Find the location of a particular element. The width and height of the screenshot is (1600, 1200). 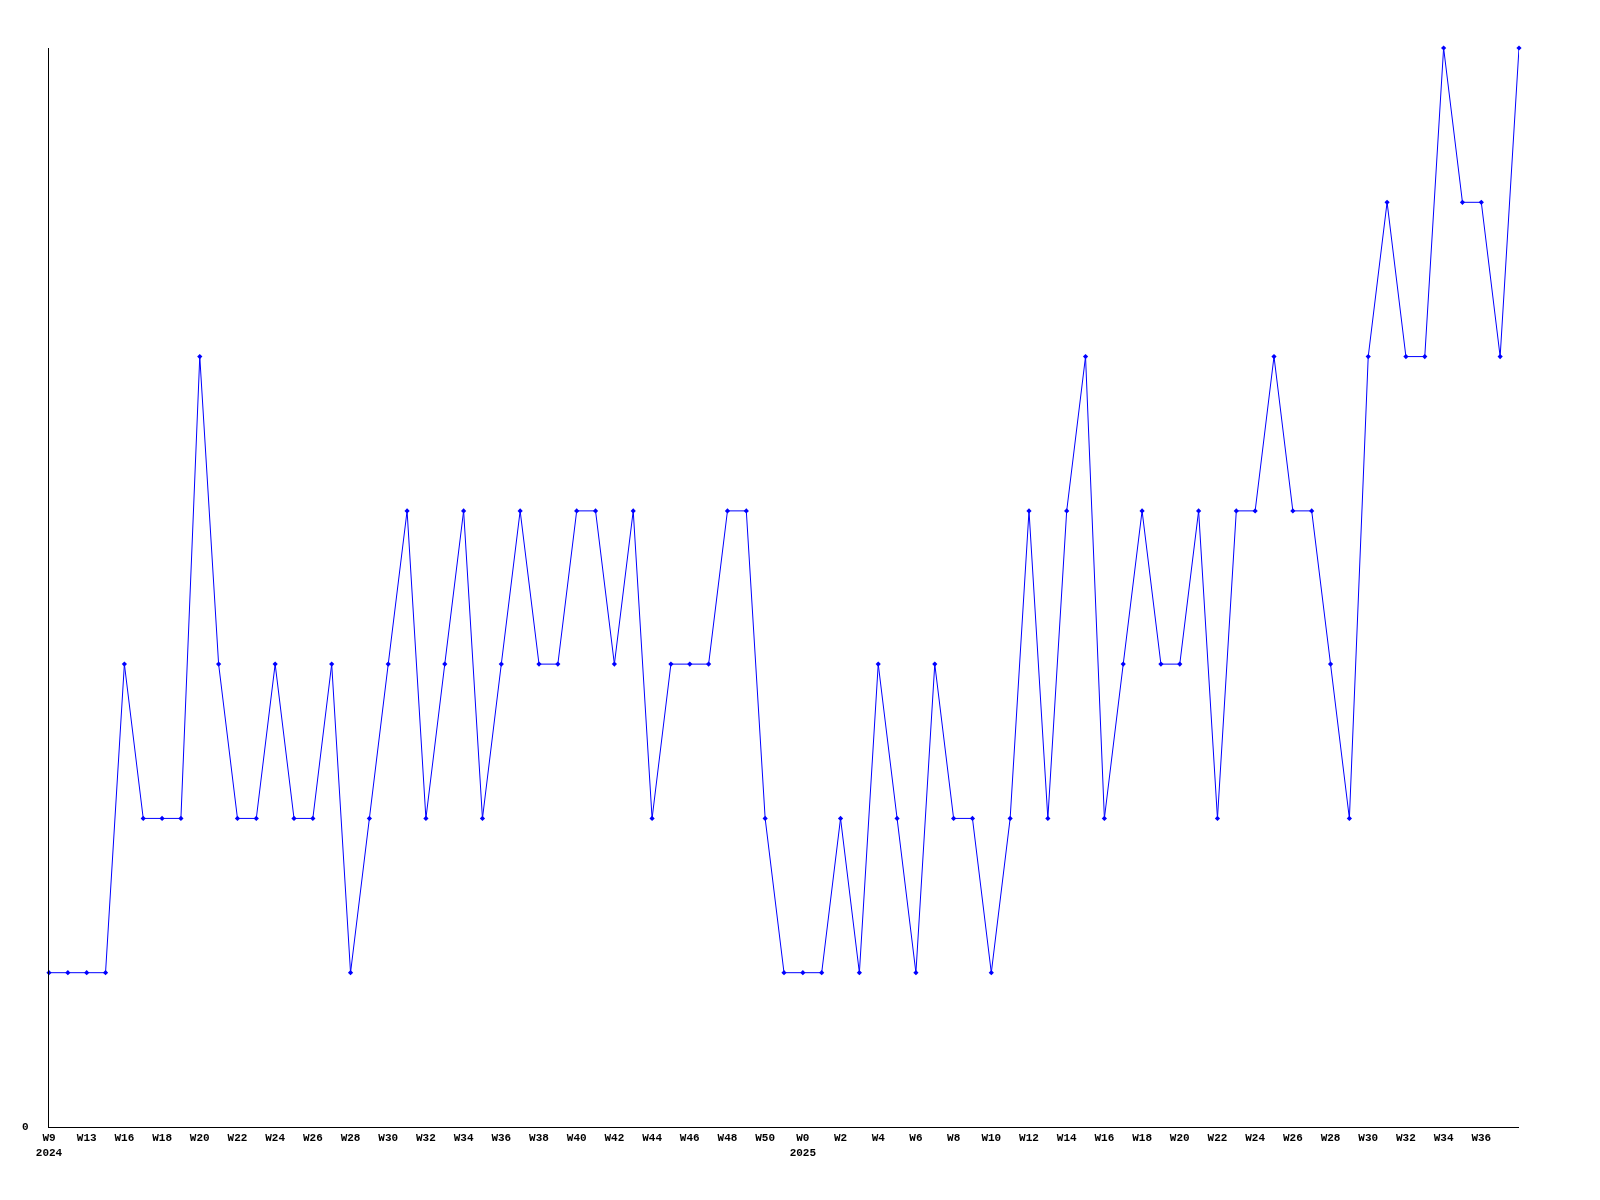

x-tick-label: W42 is located at coordinates (614, 1138).